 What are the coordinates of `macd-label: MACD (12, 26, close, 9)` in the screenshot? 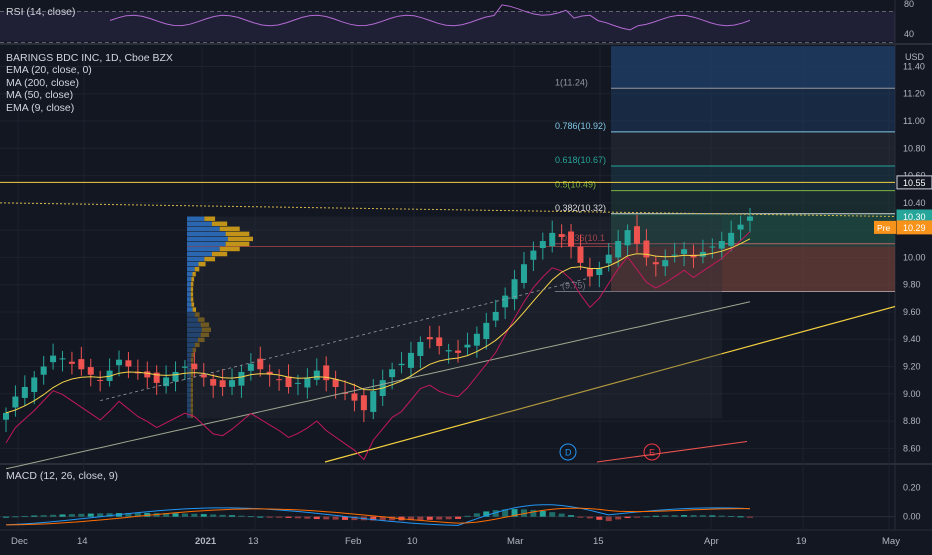 It's located at (62, 476).